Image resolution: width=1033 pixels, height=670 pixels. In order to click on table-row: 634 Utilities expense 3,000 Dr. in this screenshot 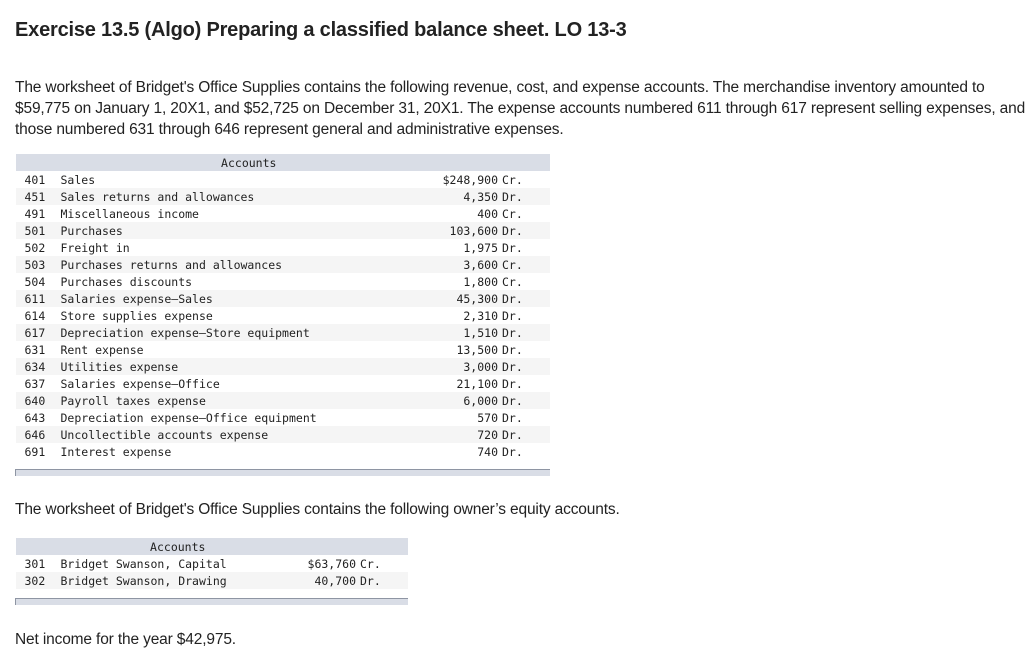, I will do `click(282, 366)`.